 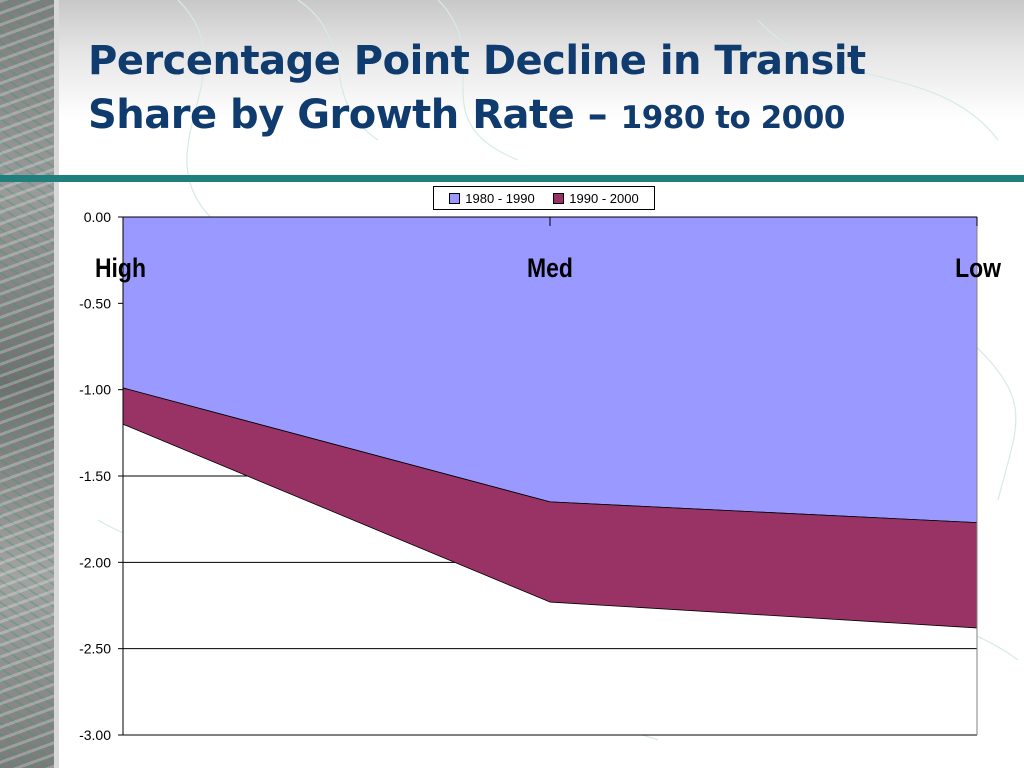 What do you see at coordinates (544, 198) in the screenshot?
I see `chart-legend: 1980 - 1990 1990 - 2000` at bounding box center [544, 198].